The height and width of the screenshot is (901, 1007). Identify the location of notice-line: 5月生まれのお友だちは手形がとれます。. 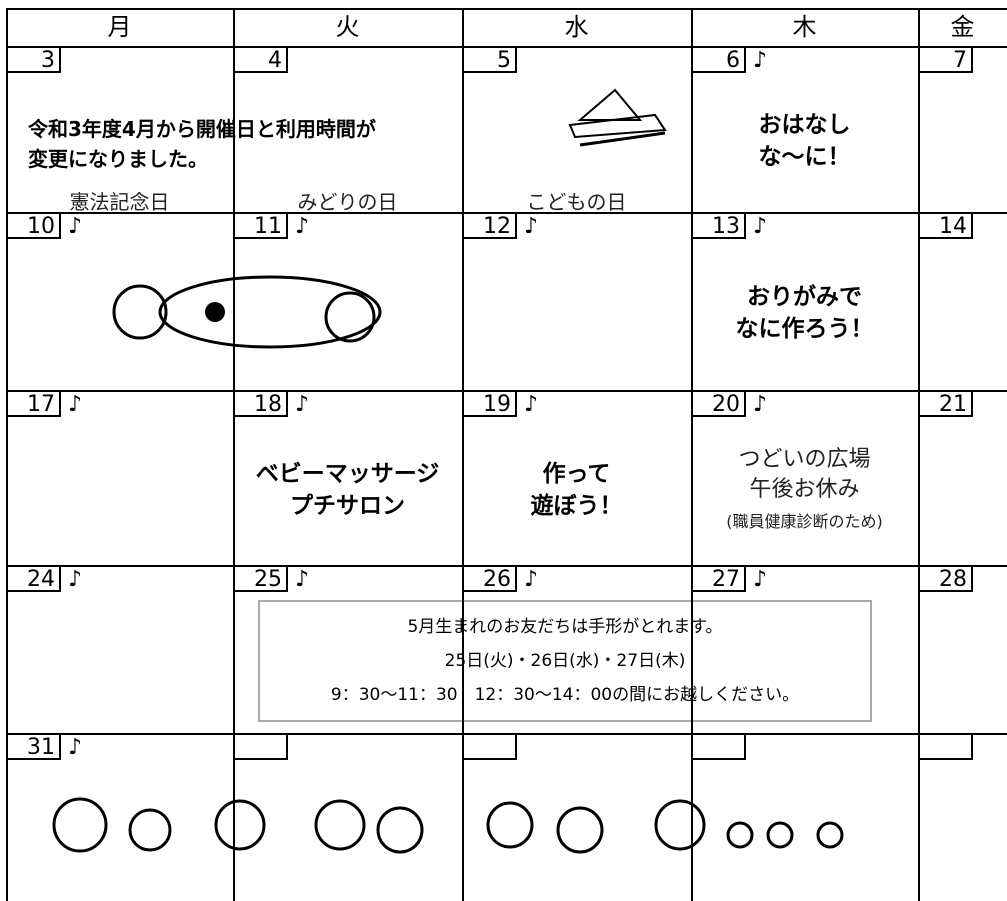
(565, 627).